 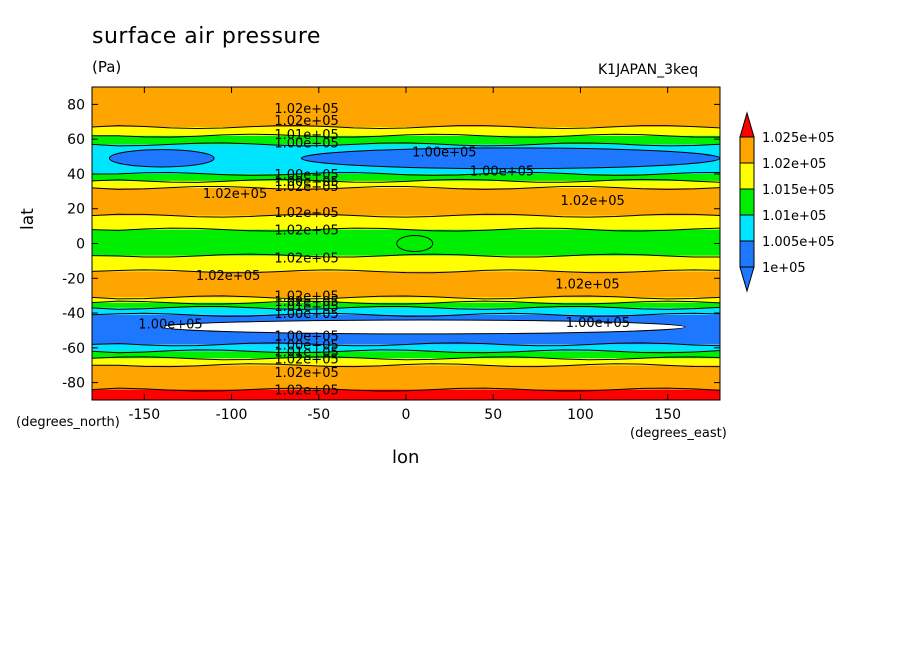 I want to click on x-tick-label: -50, so click(x=318, y=415).